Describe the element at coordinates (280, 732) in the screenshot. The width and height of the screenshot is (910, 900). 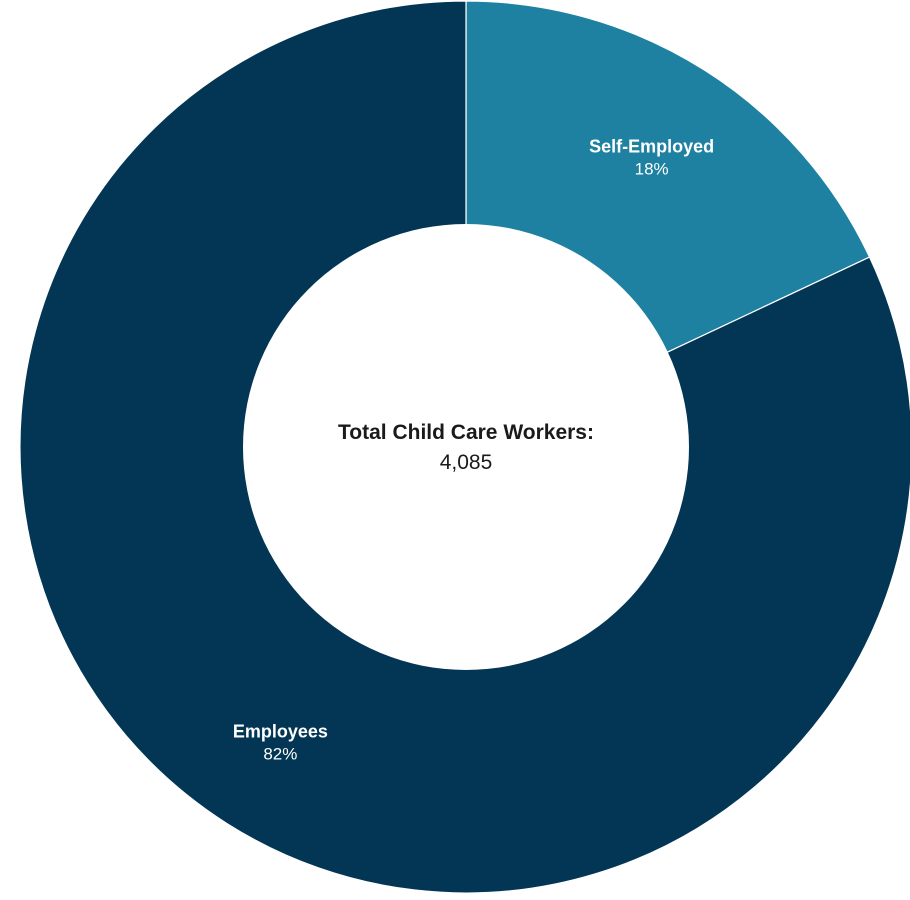
I see `slice-label-employees: Employees` at that location.